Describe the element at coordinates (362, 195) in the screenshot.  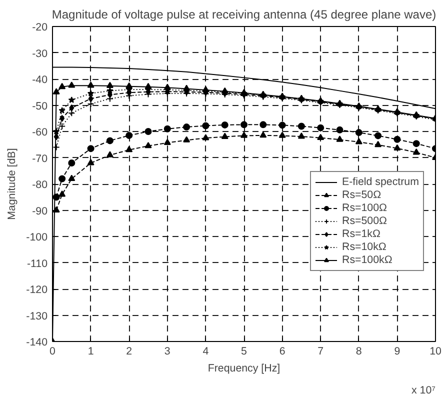
I see `legend-label: Rs=50Ω` at that location.